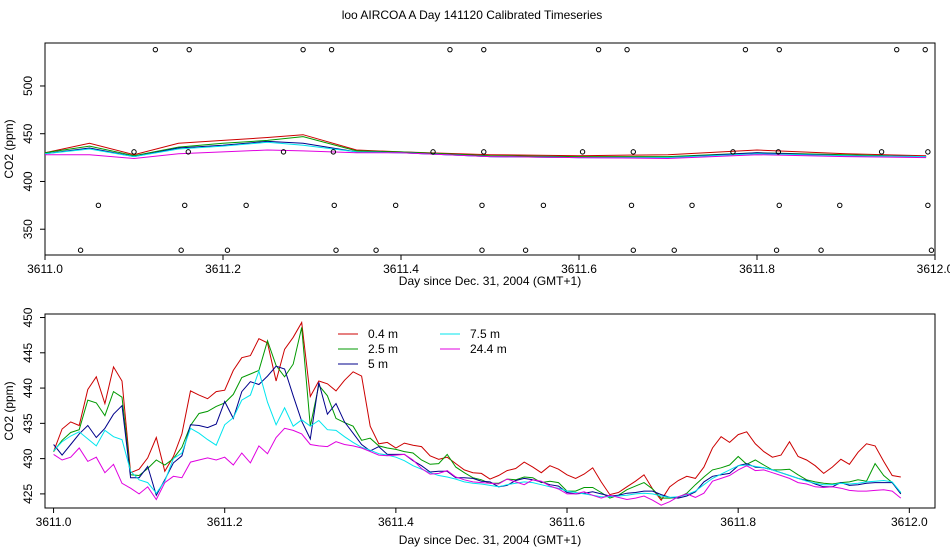  What do you see at coordinates (28, 494) in the screenshot?
I see `y-tick-label: 425` at bounding box center [28, 494].